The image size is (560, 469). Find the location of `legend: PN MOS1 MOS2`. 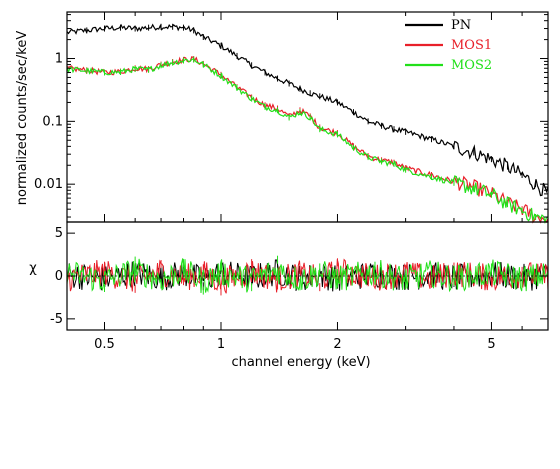

legend: PN MOS1 MOS2 is located at coordinates (448, 45).